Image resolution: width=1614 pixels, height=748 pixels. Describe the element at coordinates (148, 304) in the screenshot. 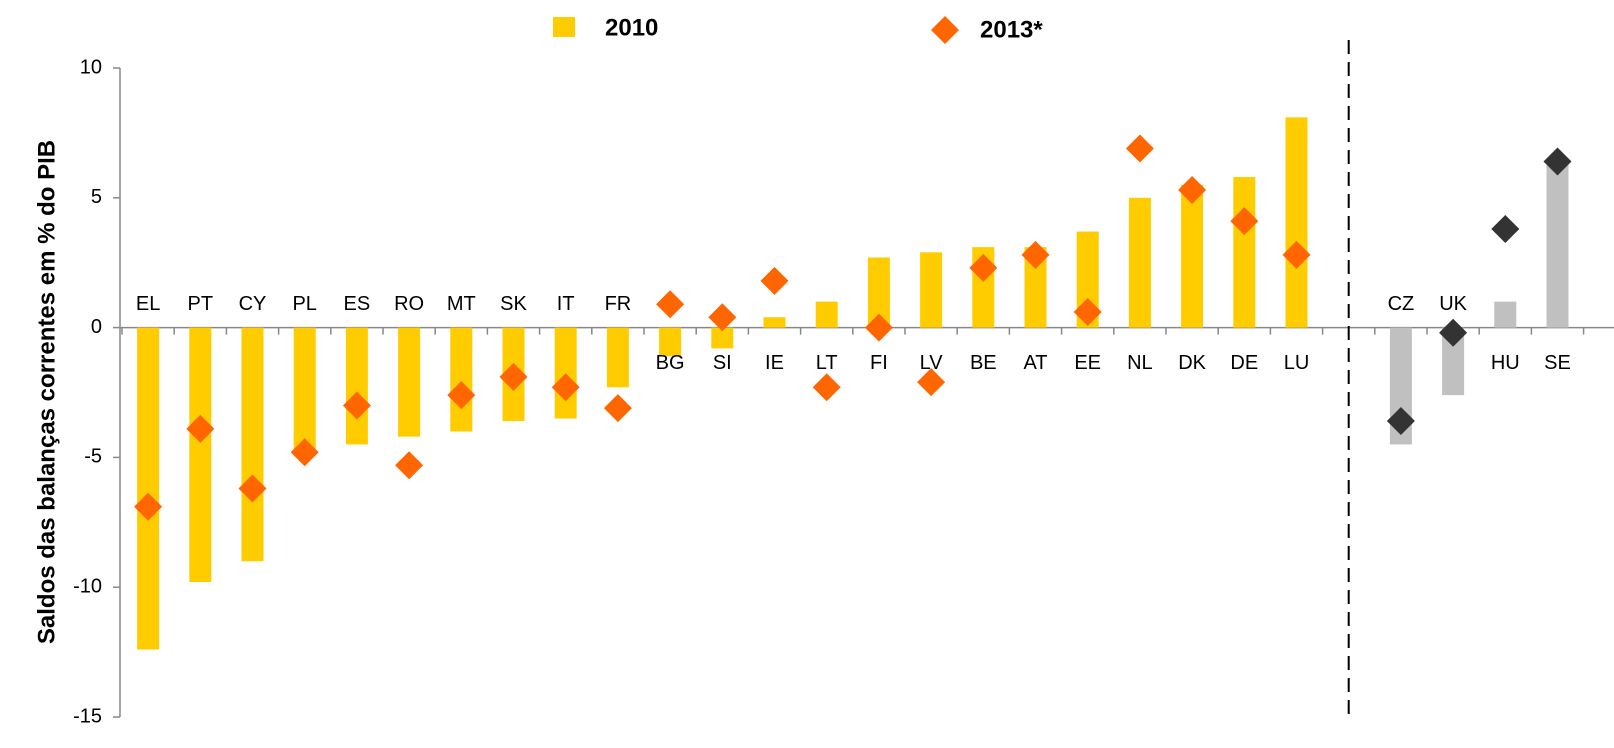

I see `x-tick-label: EL` at that location.